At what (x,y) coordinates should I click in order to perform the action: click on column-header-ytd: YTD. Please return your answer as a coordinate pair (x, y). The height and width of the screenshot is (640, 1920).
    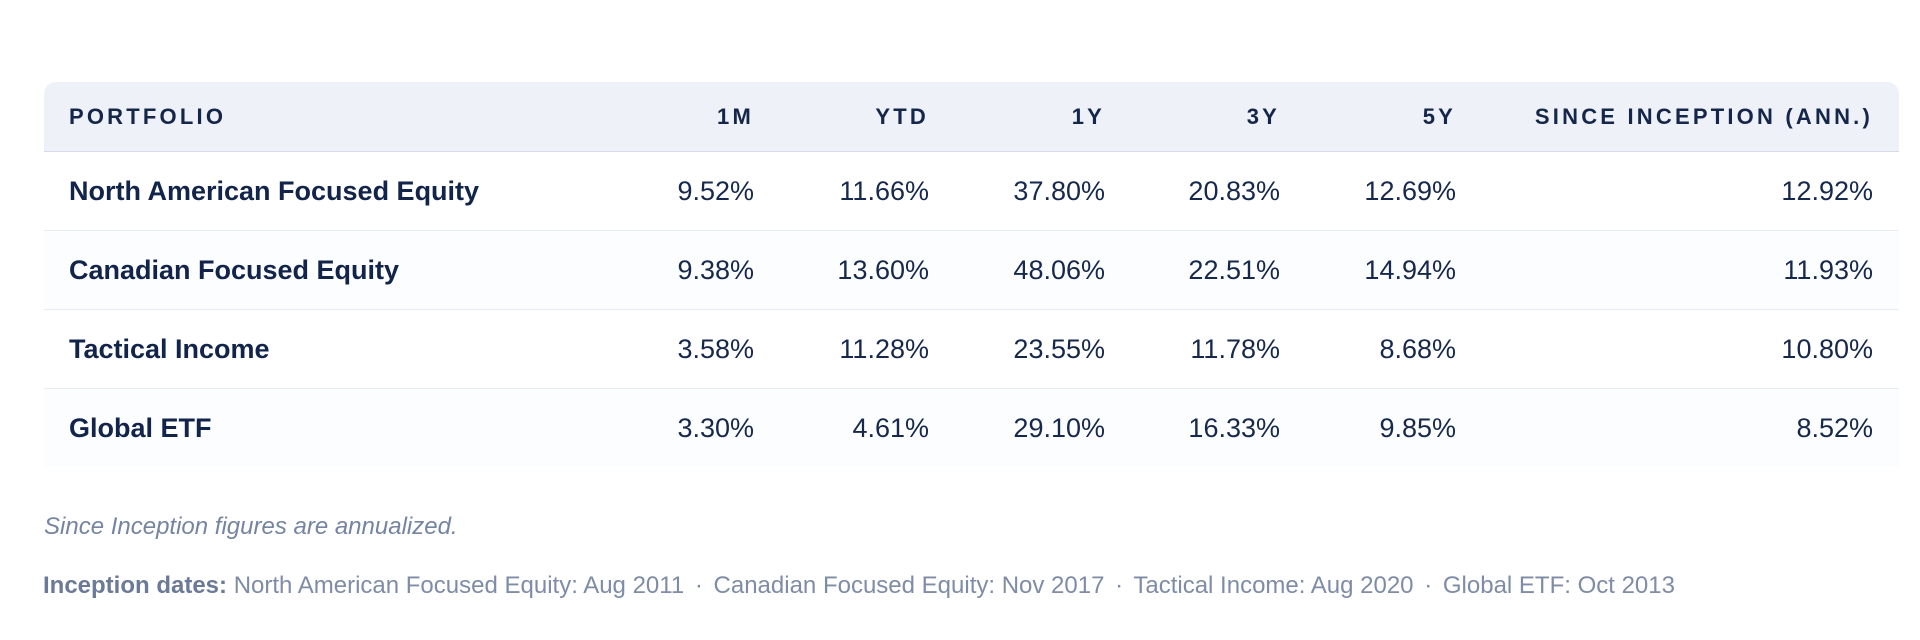
    Looking at the image, I should click on (841, 117).